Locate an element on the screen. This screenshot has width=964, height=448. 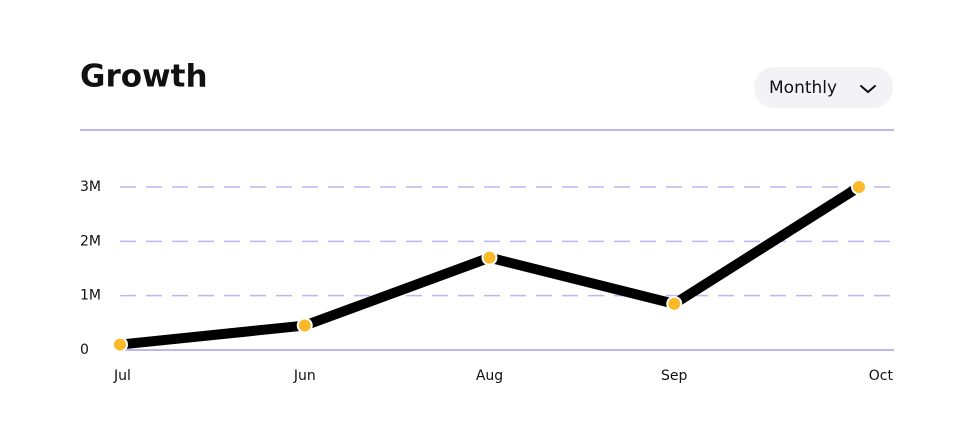
period-dropdown: Monthly is located at coordinates (823, 87).